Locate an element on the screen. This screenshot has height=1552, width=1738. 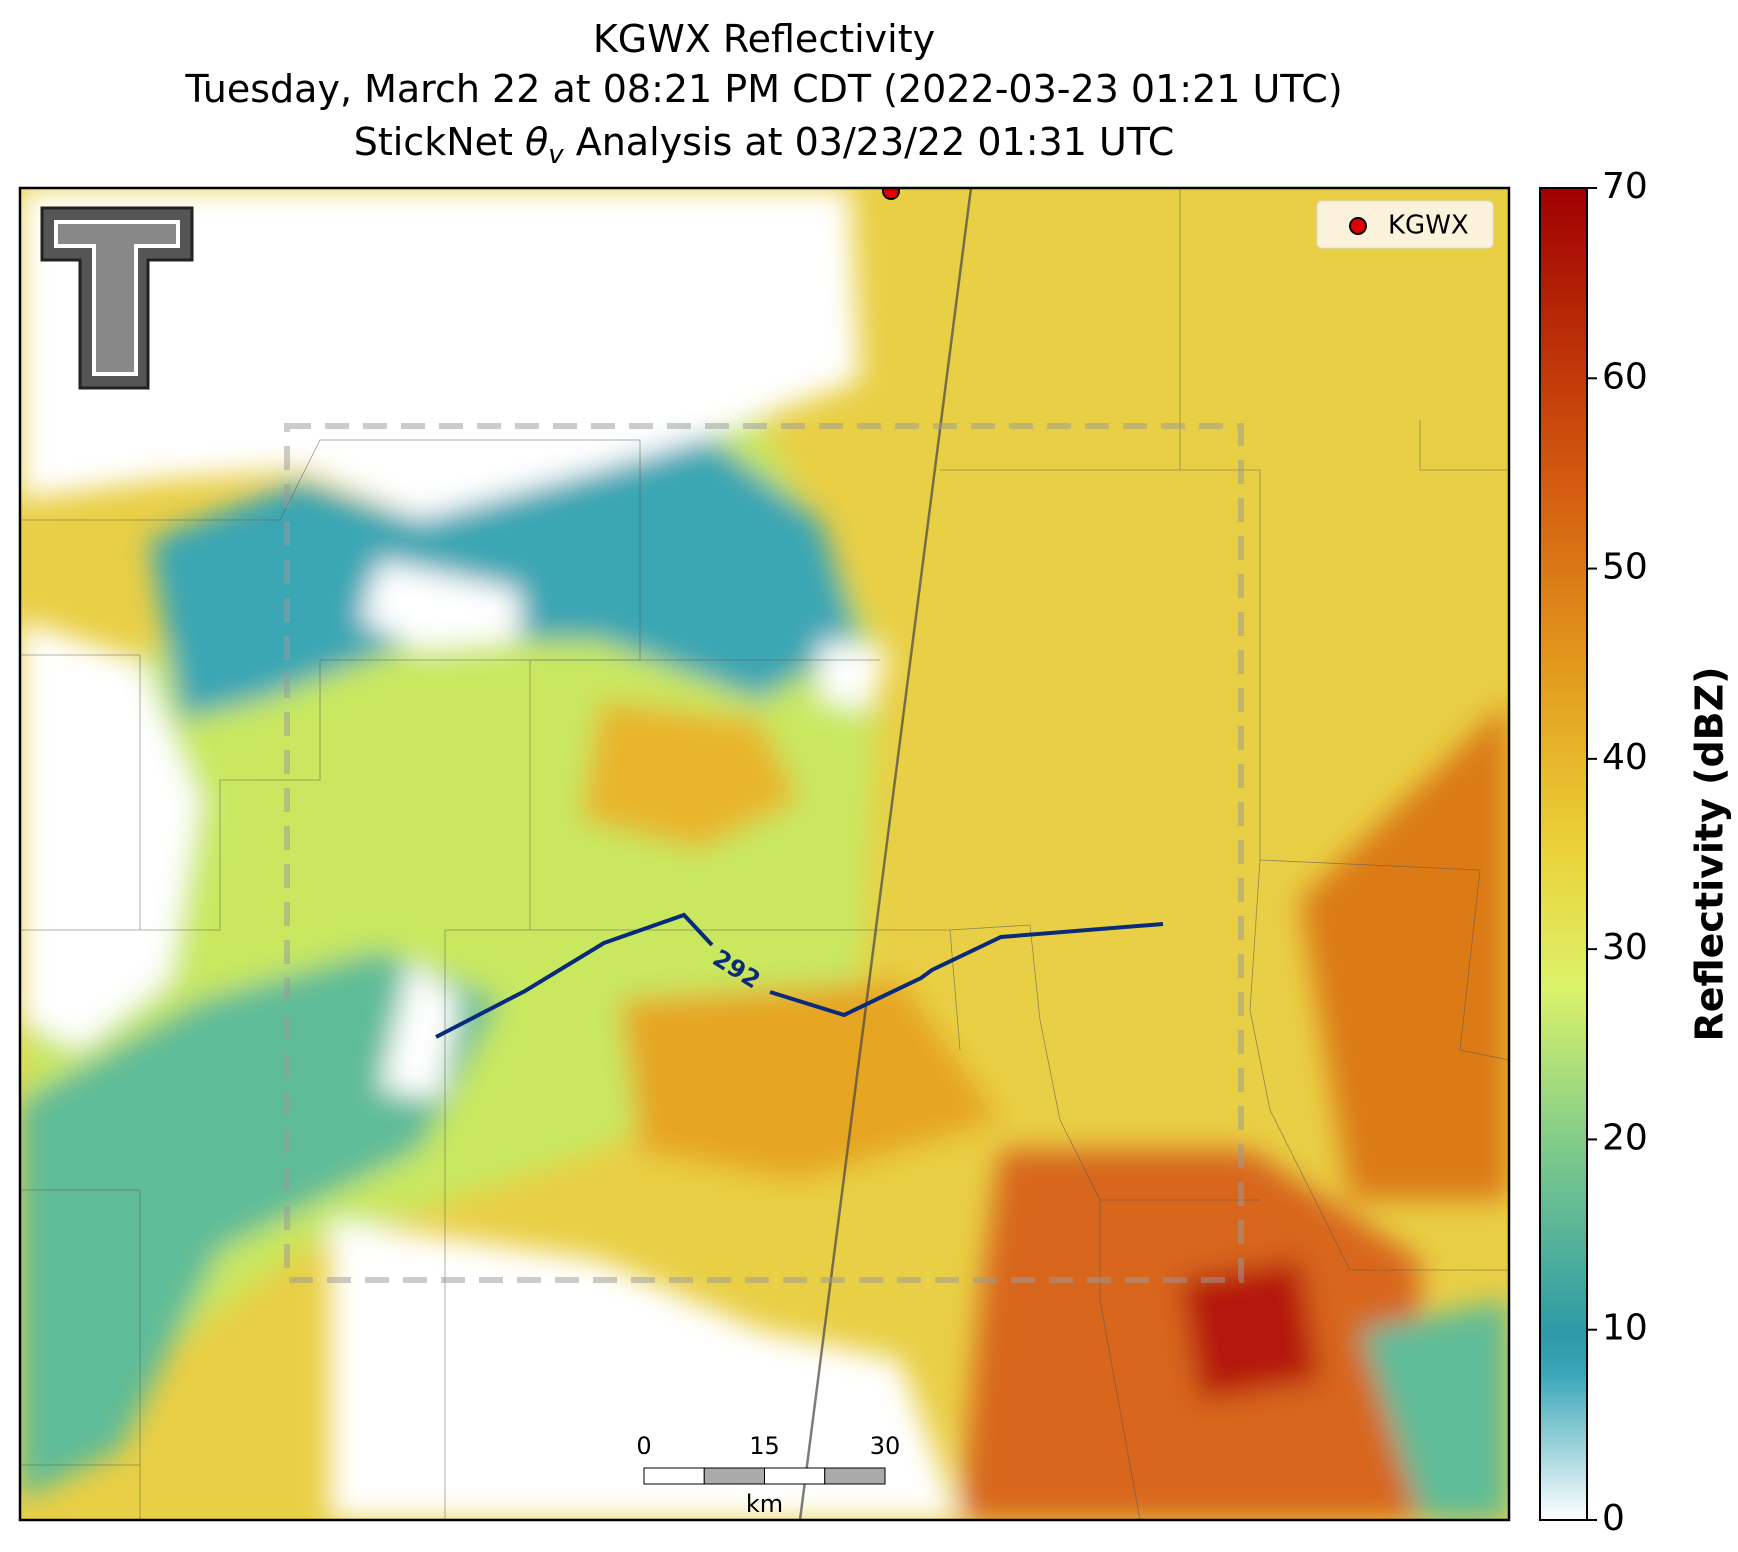
scale-bar: 0 15 30 km is located at coordinates (768, 1475).